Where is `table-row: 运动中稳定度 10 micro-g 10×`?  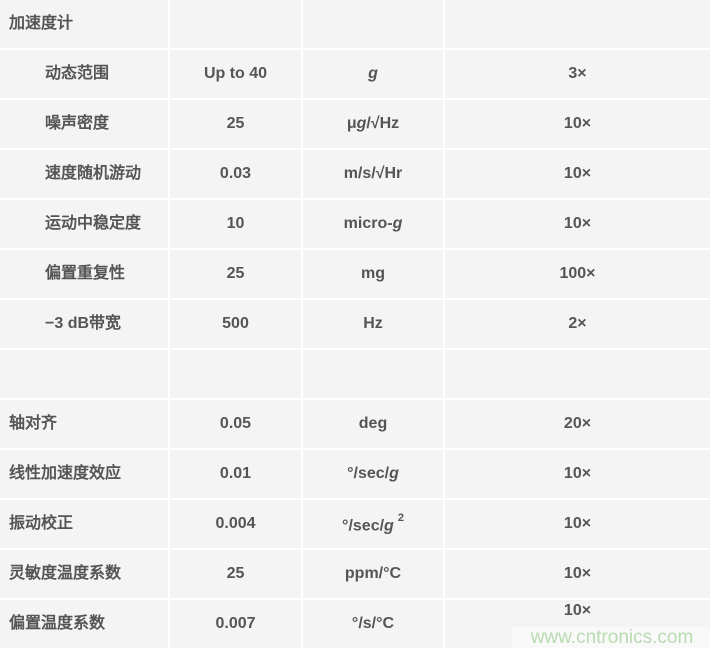
table-row: 运动中稳定度 10 micro-g 10× is located at coordinates (356, 224).